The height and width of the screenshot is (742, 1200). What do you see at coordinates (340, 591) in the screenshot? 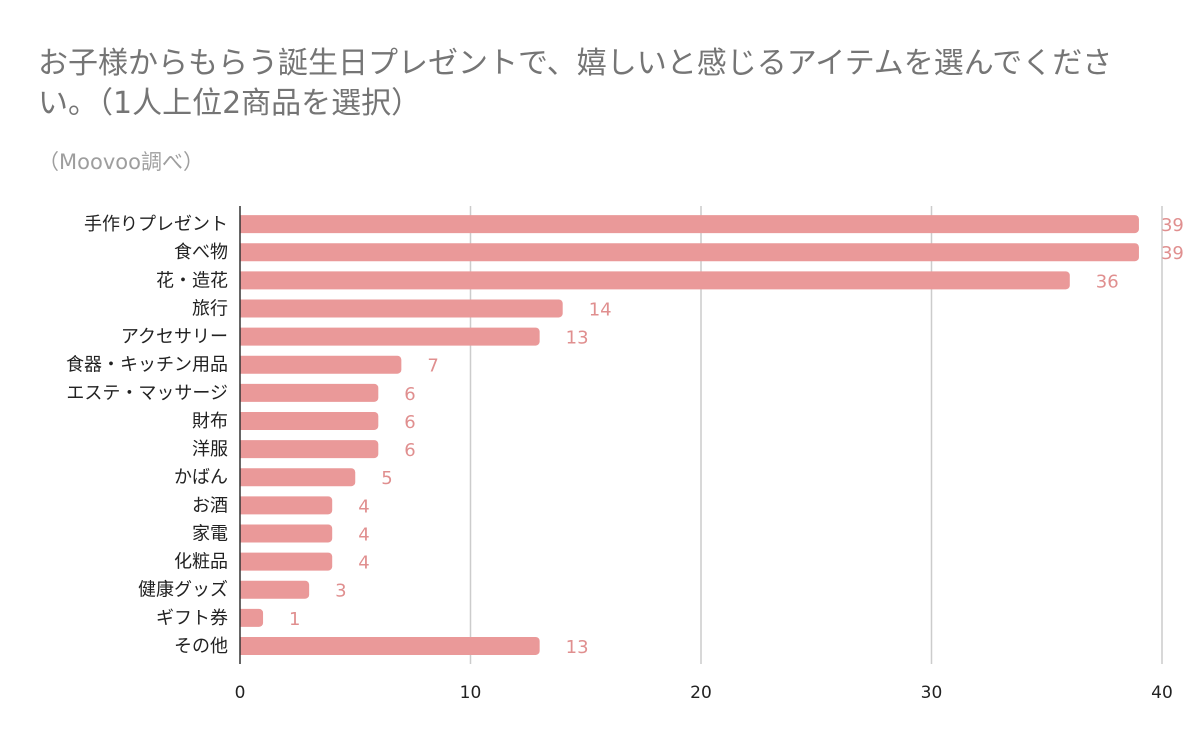
I see `data-label: 3` at bounding box center [340, 591].